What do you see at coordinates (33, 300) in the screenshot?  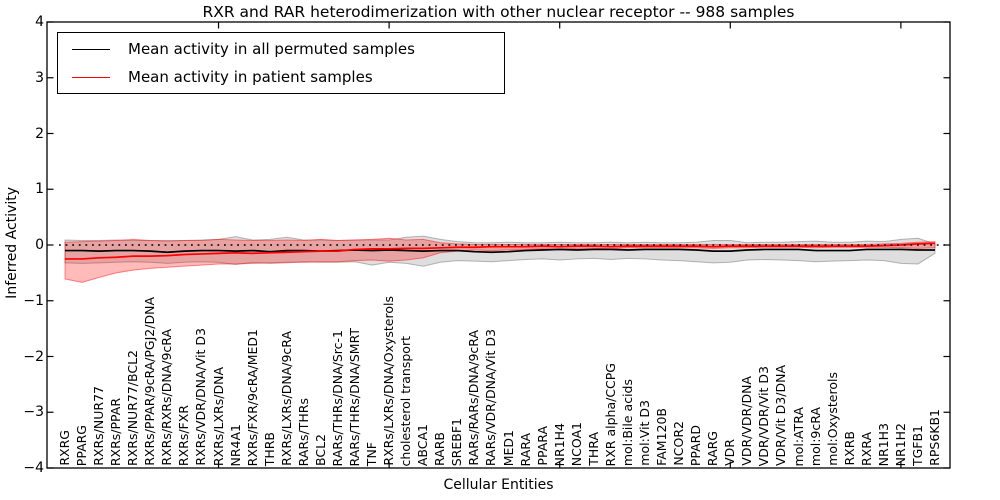 I see `y-tick-label: −1` at bounding box center [33, 300].